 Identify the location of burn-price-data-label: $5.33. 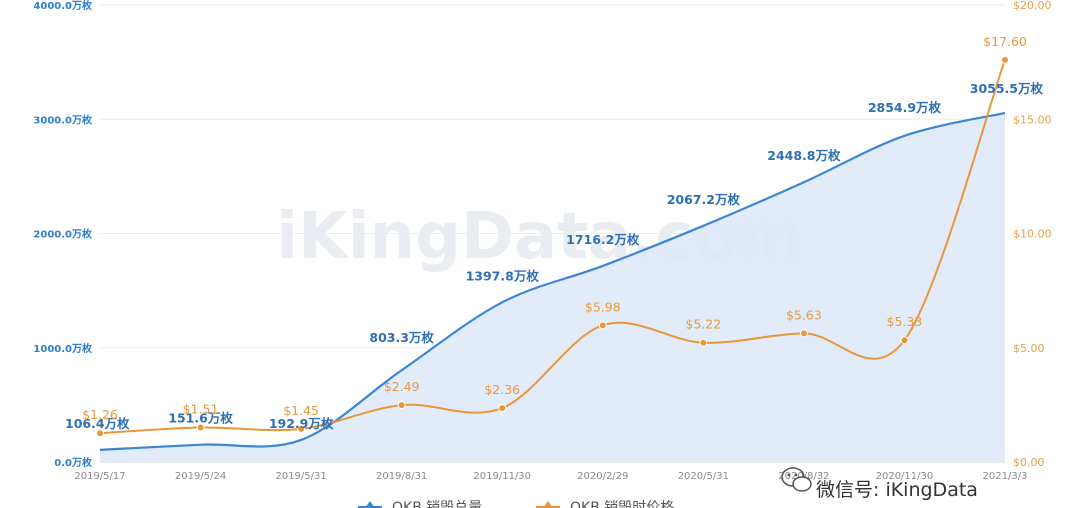
(905, 321).